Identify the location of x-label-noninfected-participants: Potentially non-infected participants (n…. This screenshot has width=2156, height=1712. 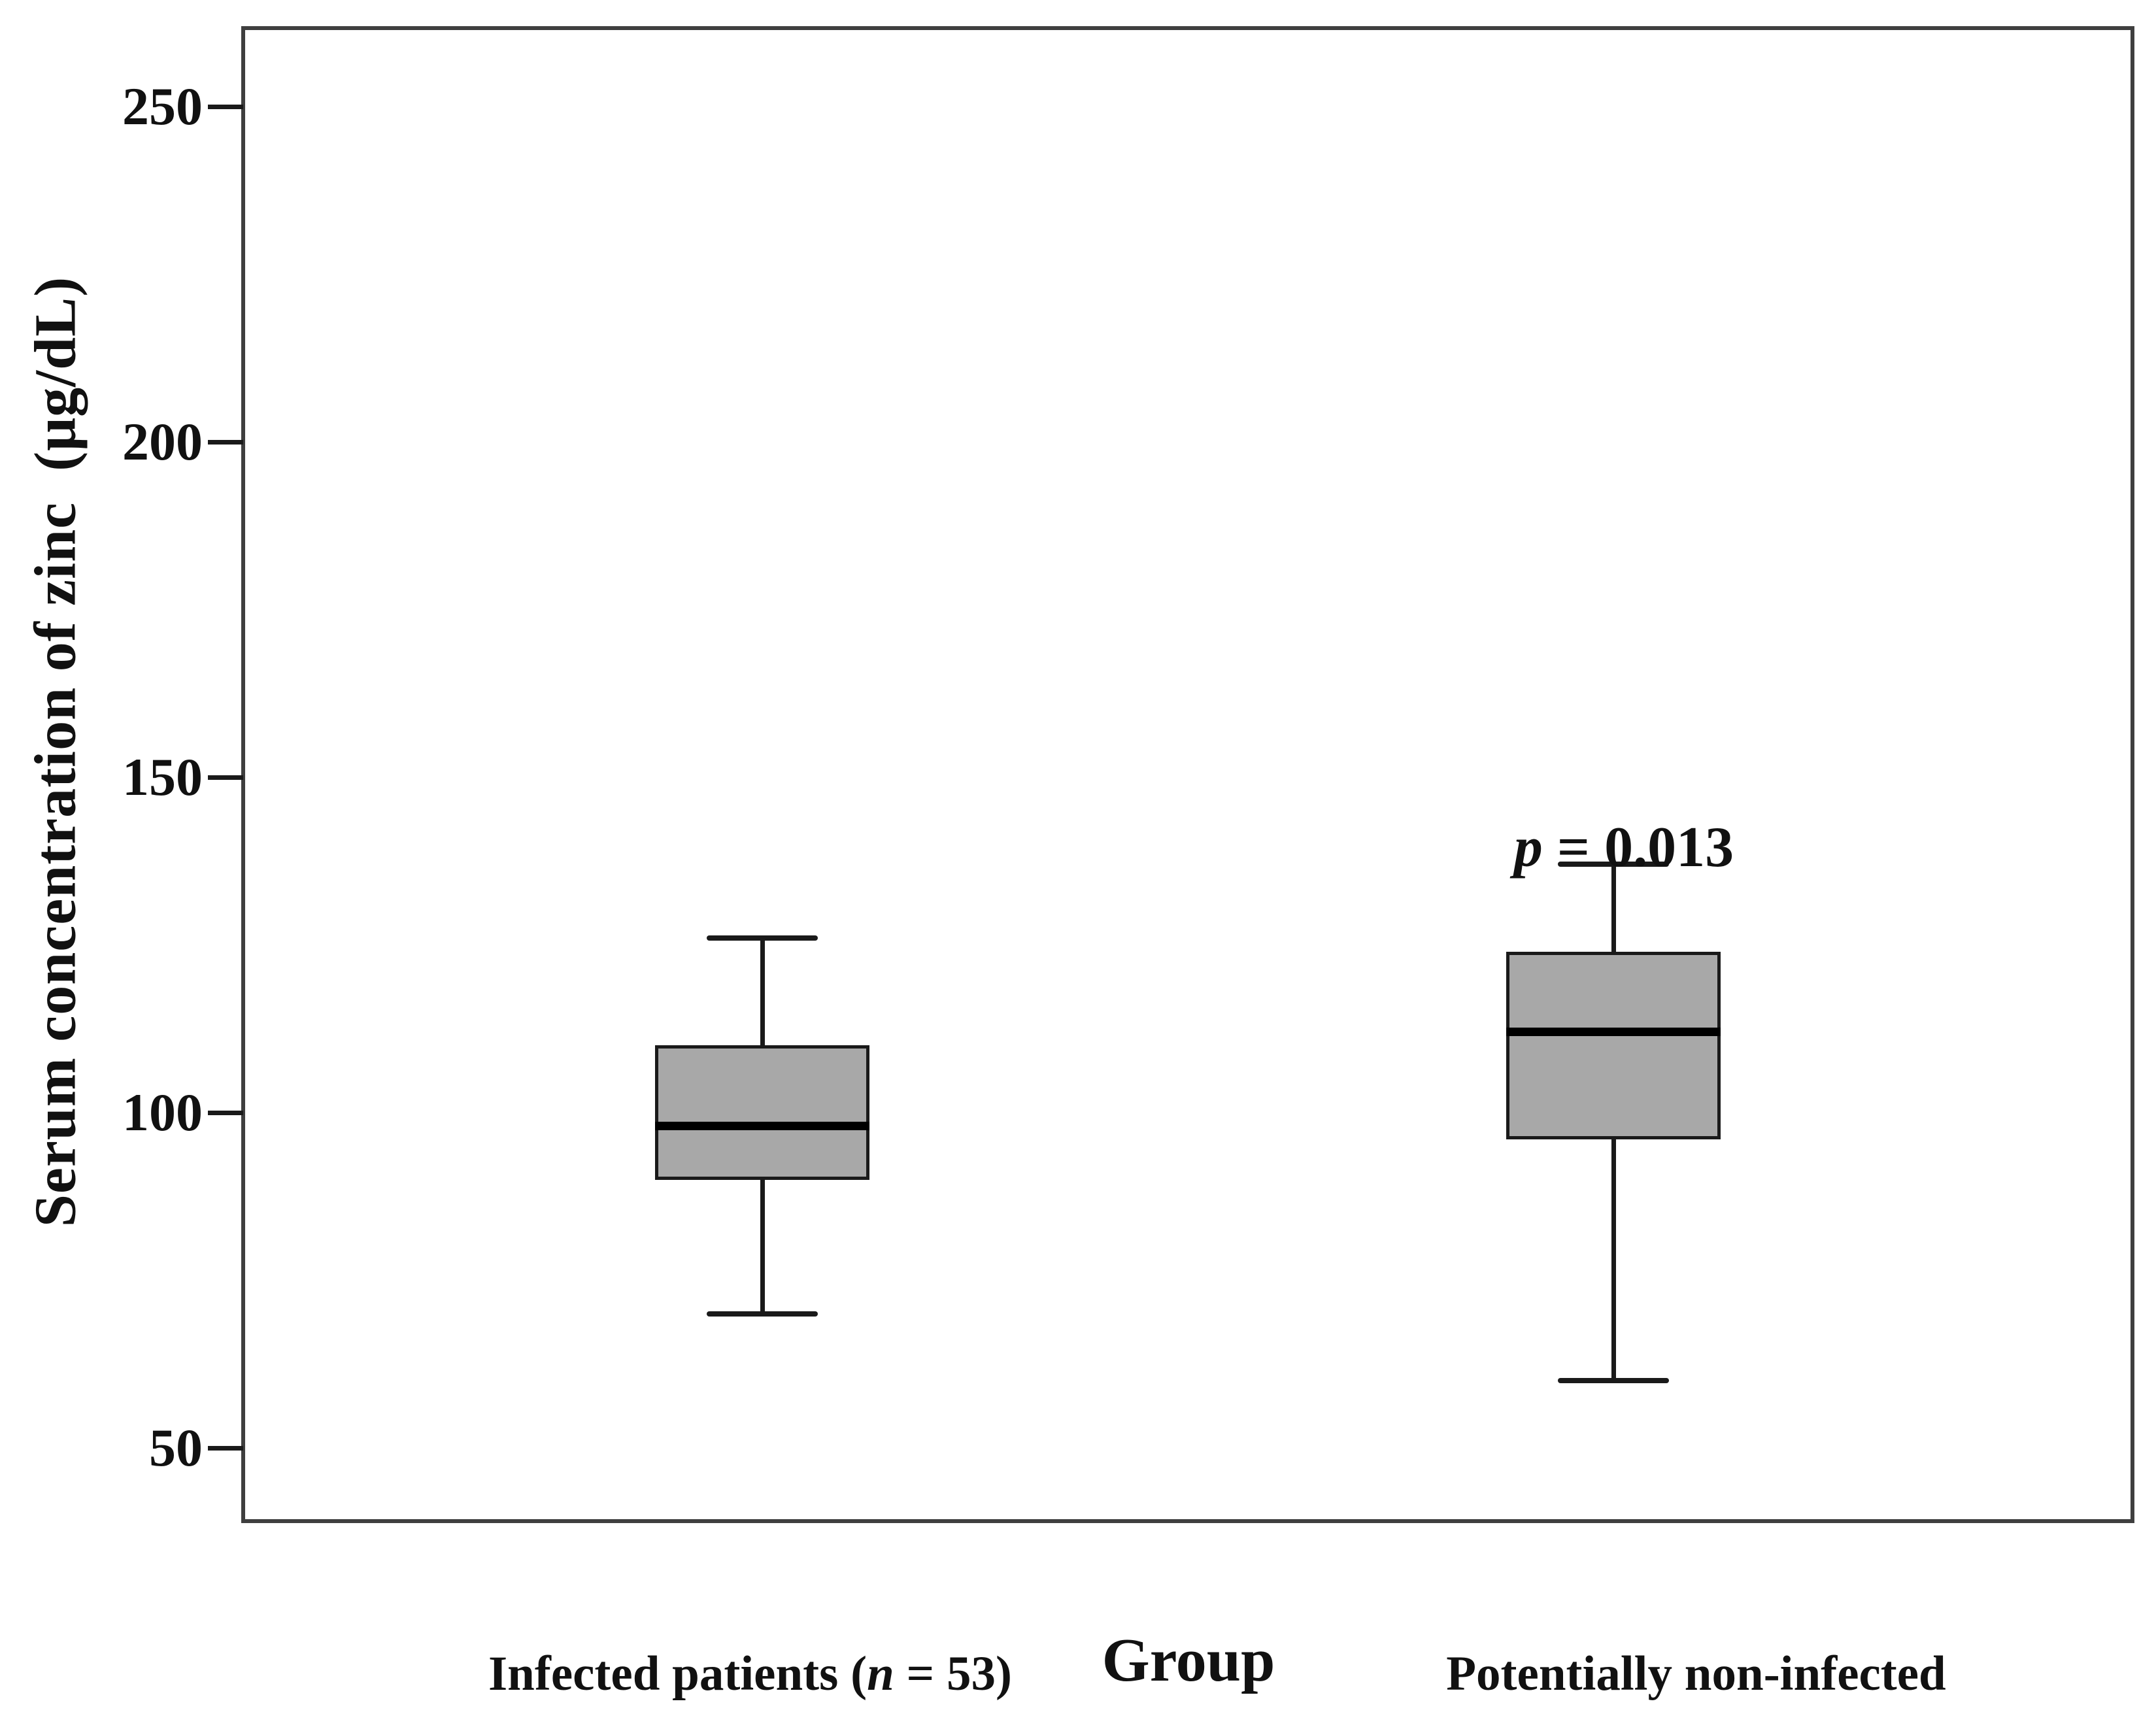
(1671, 1637).